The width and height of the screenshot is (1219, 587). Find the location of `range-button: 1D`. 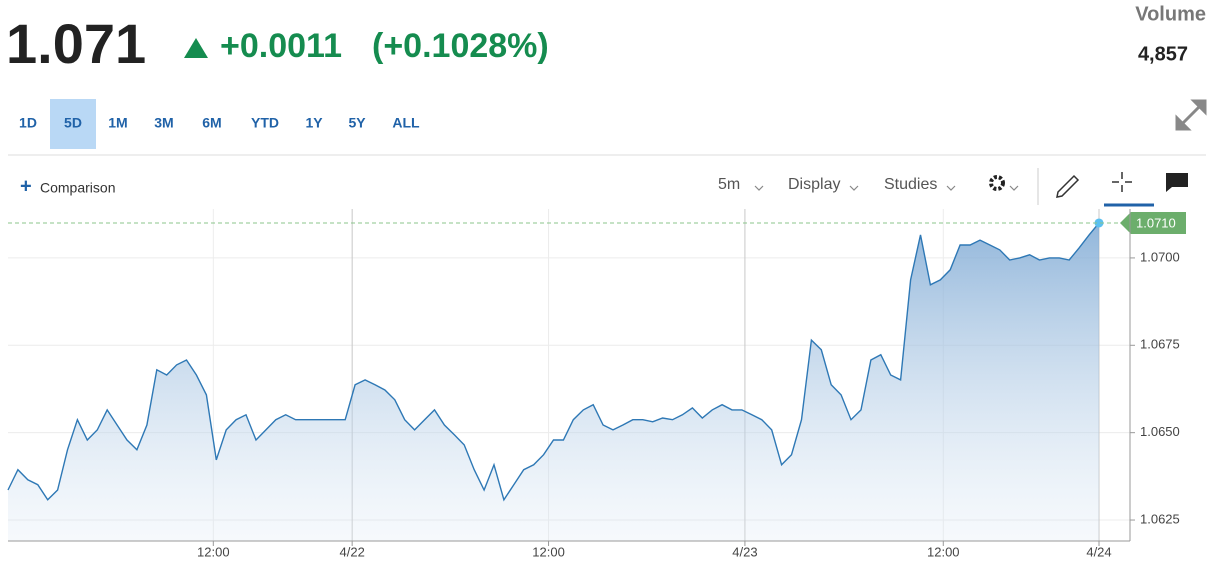

range-button: 1D is located at coordinates (28, 123).